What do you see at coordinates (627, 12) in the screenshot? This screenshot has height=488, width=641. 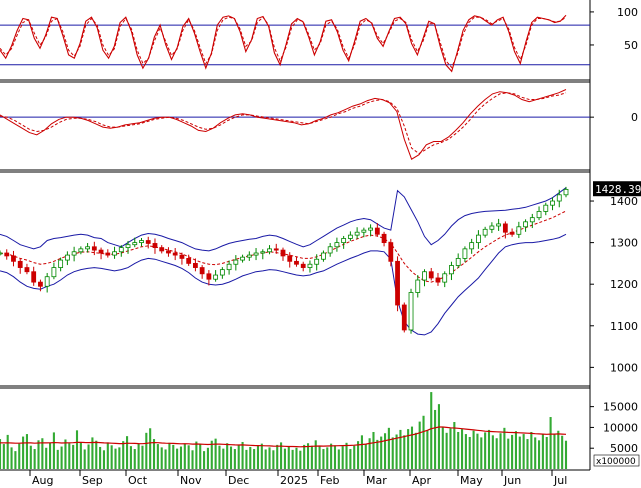 I see `osc1-tick-label: 100` at bounding box center [627, 12].